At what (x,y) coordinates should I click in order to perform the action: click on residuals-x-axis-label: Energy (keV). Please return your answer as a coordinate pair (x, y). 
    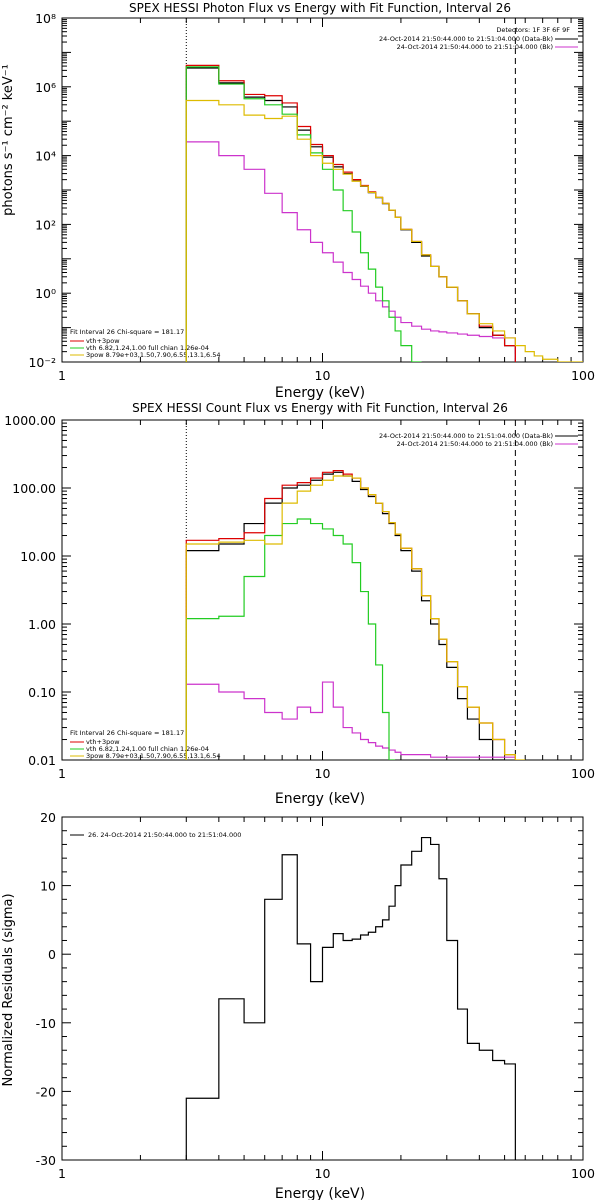
    Looking at the image, I should click on (320, 1193).